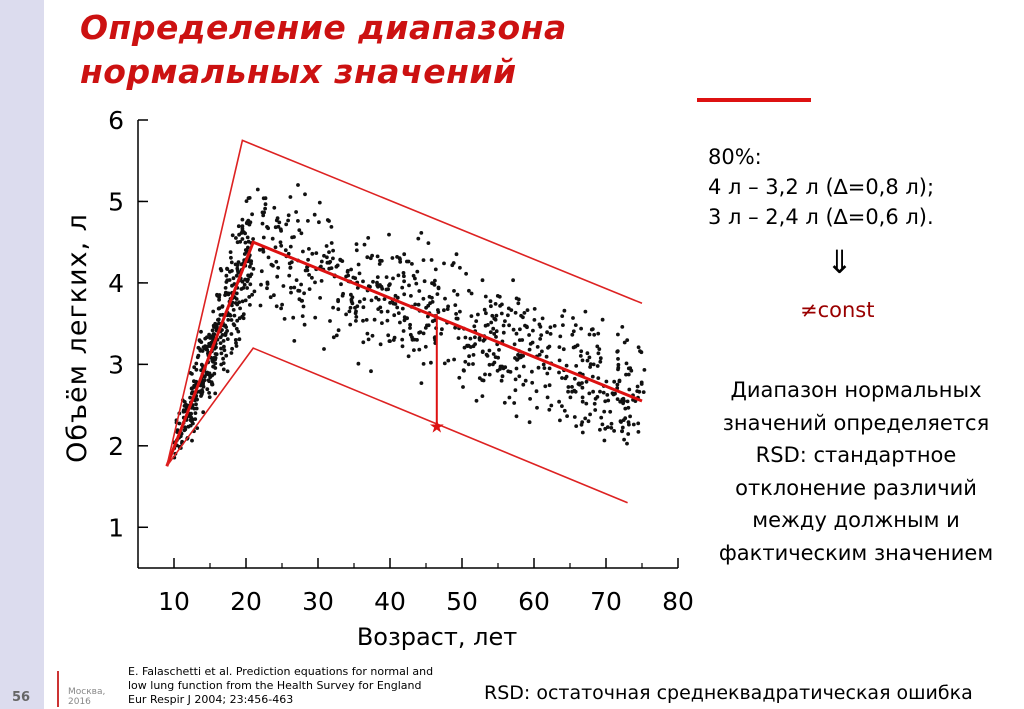 The image size is (1024, 709). What do you see at coordinates (839, 262) in the screenshot?
I see `down-arrow-icon: ⇓` at bounding box center [839, 262].